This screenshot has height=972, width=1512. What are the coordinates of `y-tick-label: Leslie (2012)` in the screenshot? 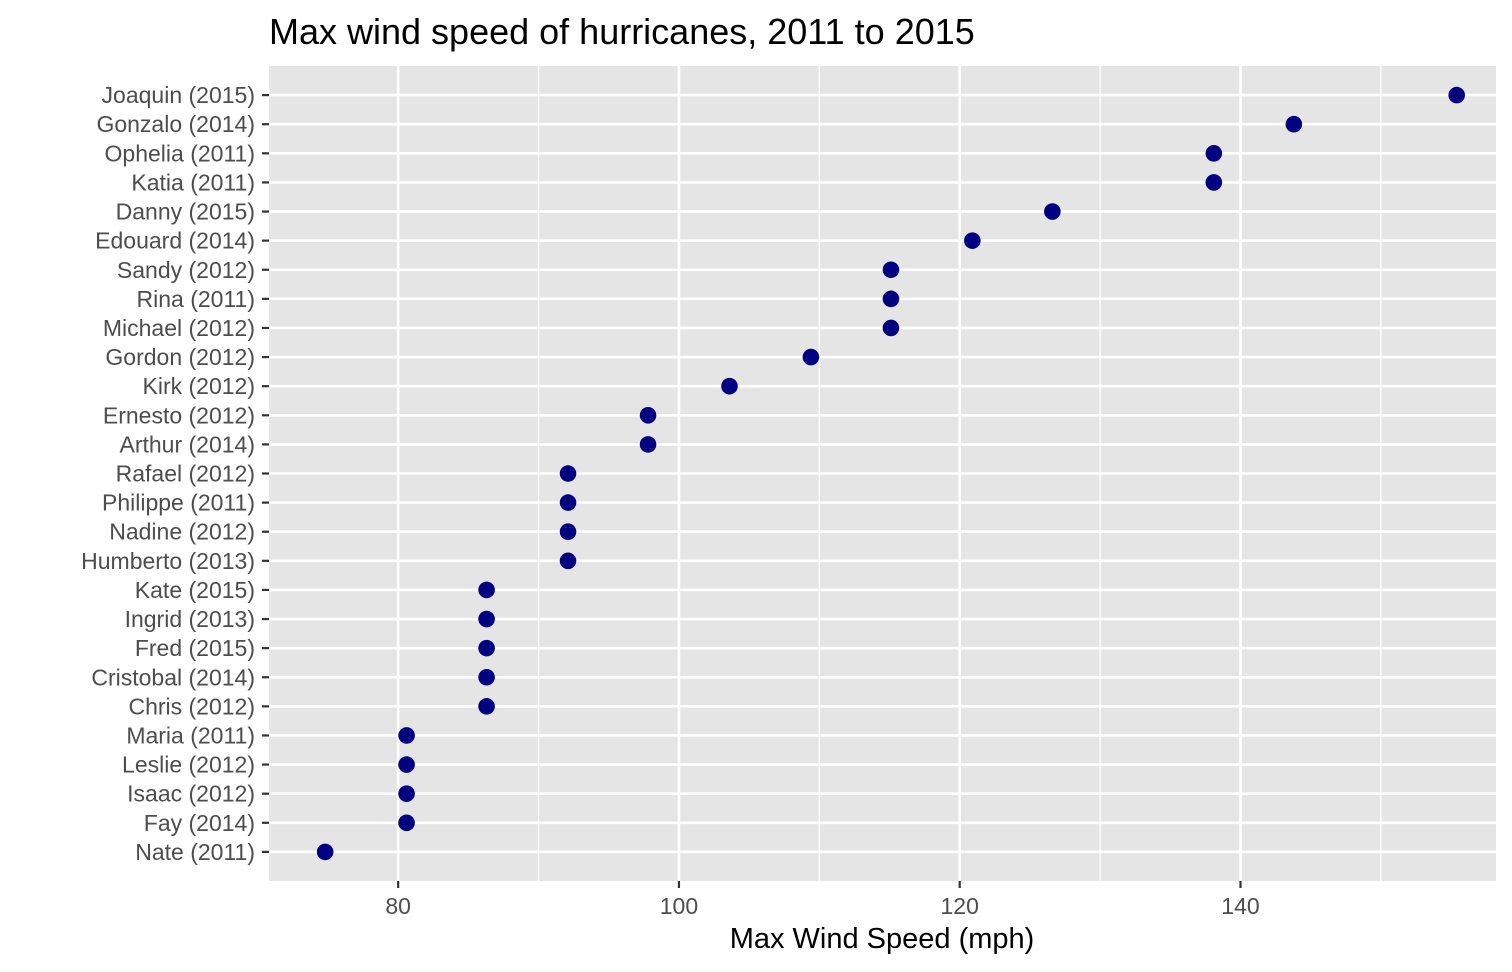 It's located at (188, 765).